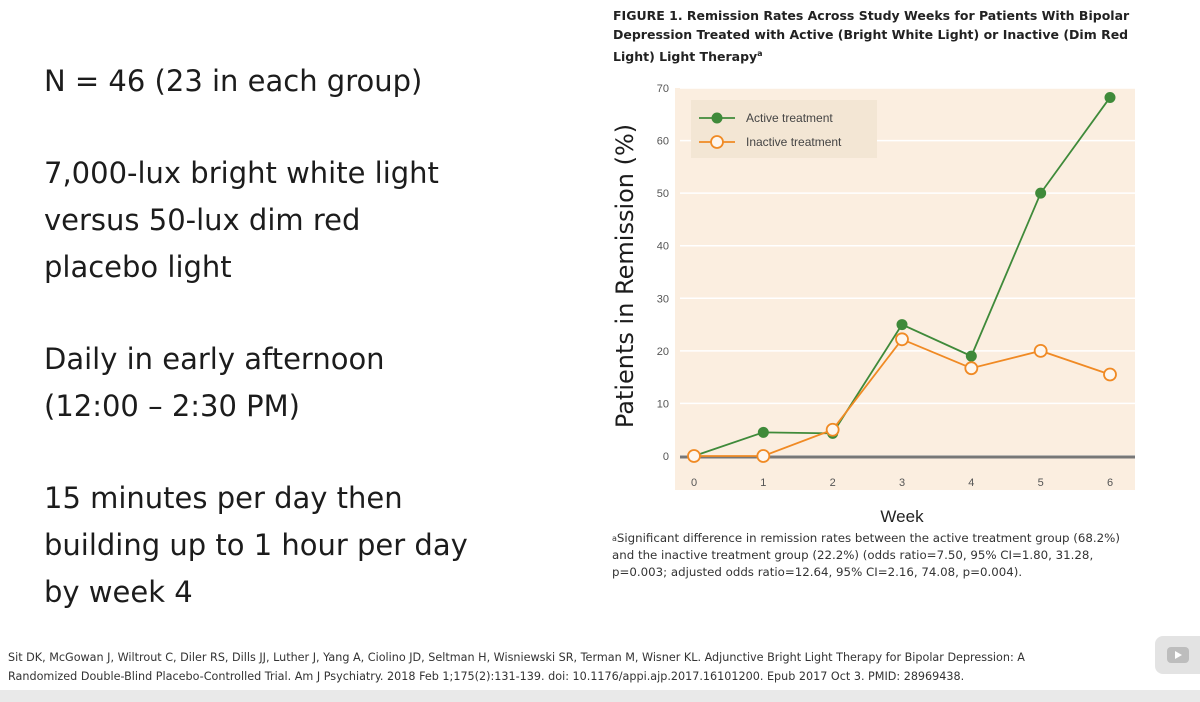 Image resolution: width=1200 pixels, height=702 pixels. What do you see at coordinates (663, 142) in the screenshot?
I see `y-tick-label-60: 60` at bounding box center [663, 142].